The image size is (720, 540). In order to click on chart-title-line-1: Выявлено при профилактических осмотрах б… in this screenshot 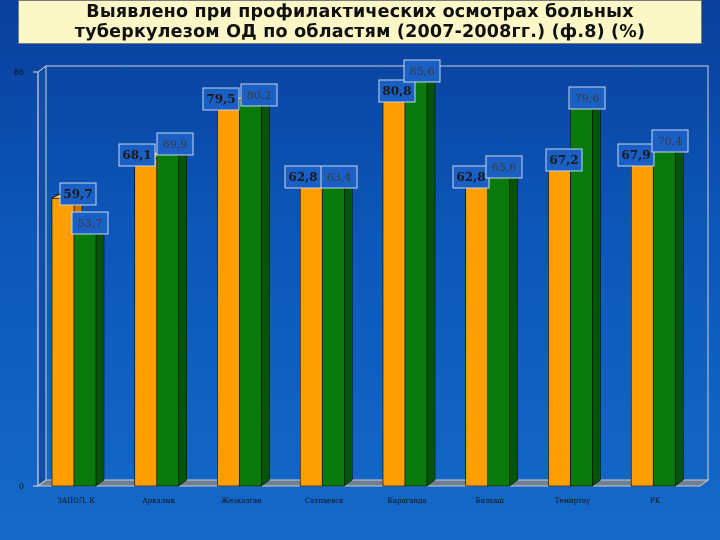, I will do `click(360, 12)`.